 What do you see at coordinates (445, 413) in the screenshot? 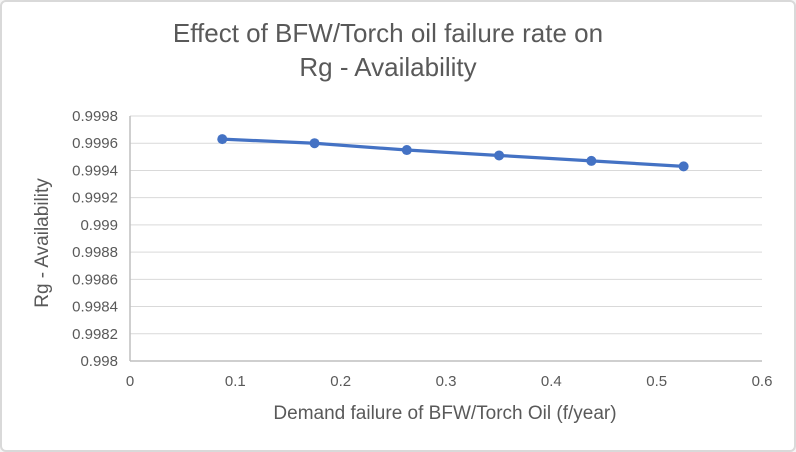
I see `x-axis-title: Demand failure of BFW/Torch Oil (f/year)` at bounding box center [445, 413].